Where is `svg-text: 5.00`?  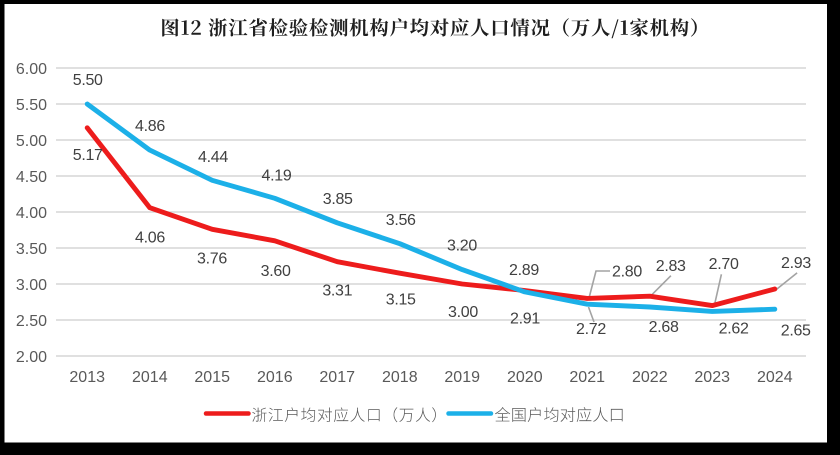
svg-text: 5.00 is located at coordinates (31, 141).